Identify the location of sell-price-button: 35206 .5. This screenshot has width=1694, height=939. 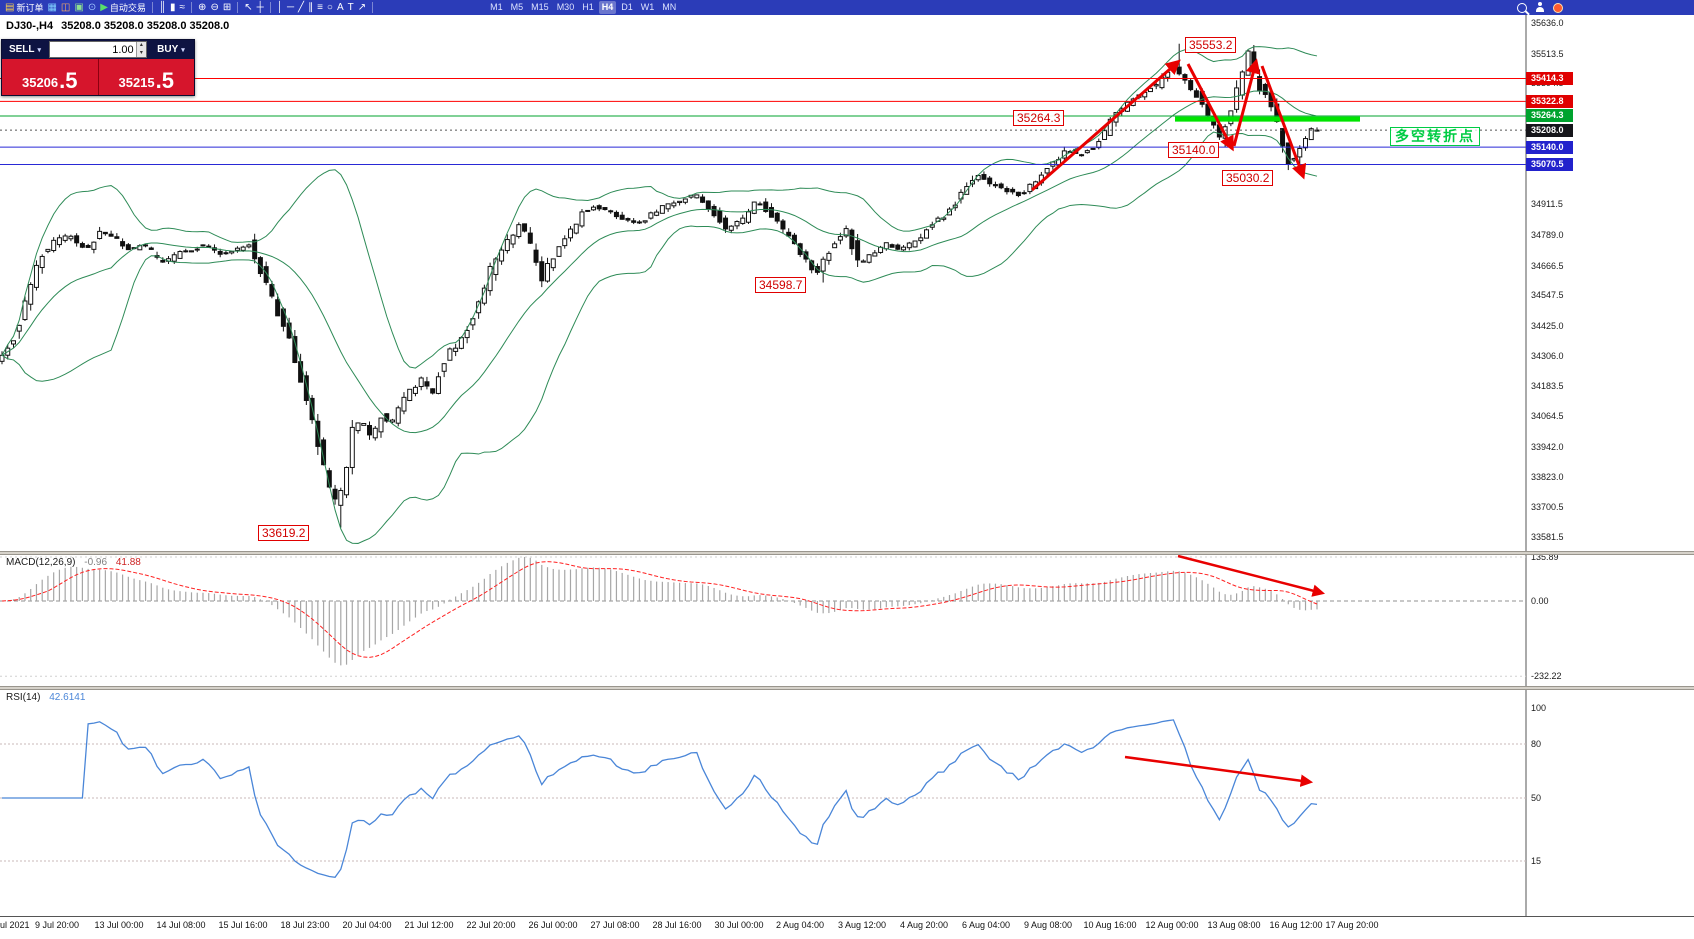
(50, 77).